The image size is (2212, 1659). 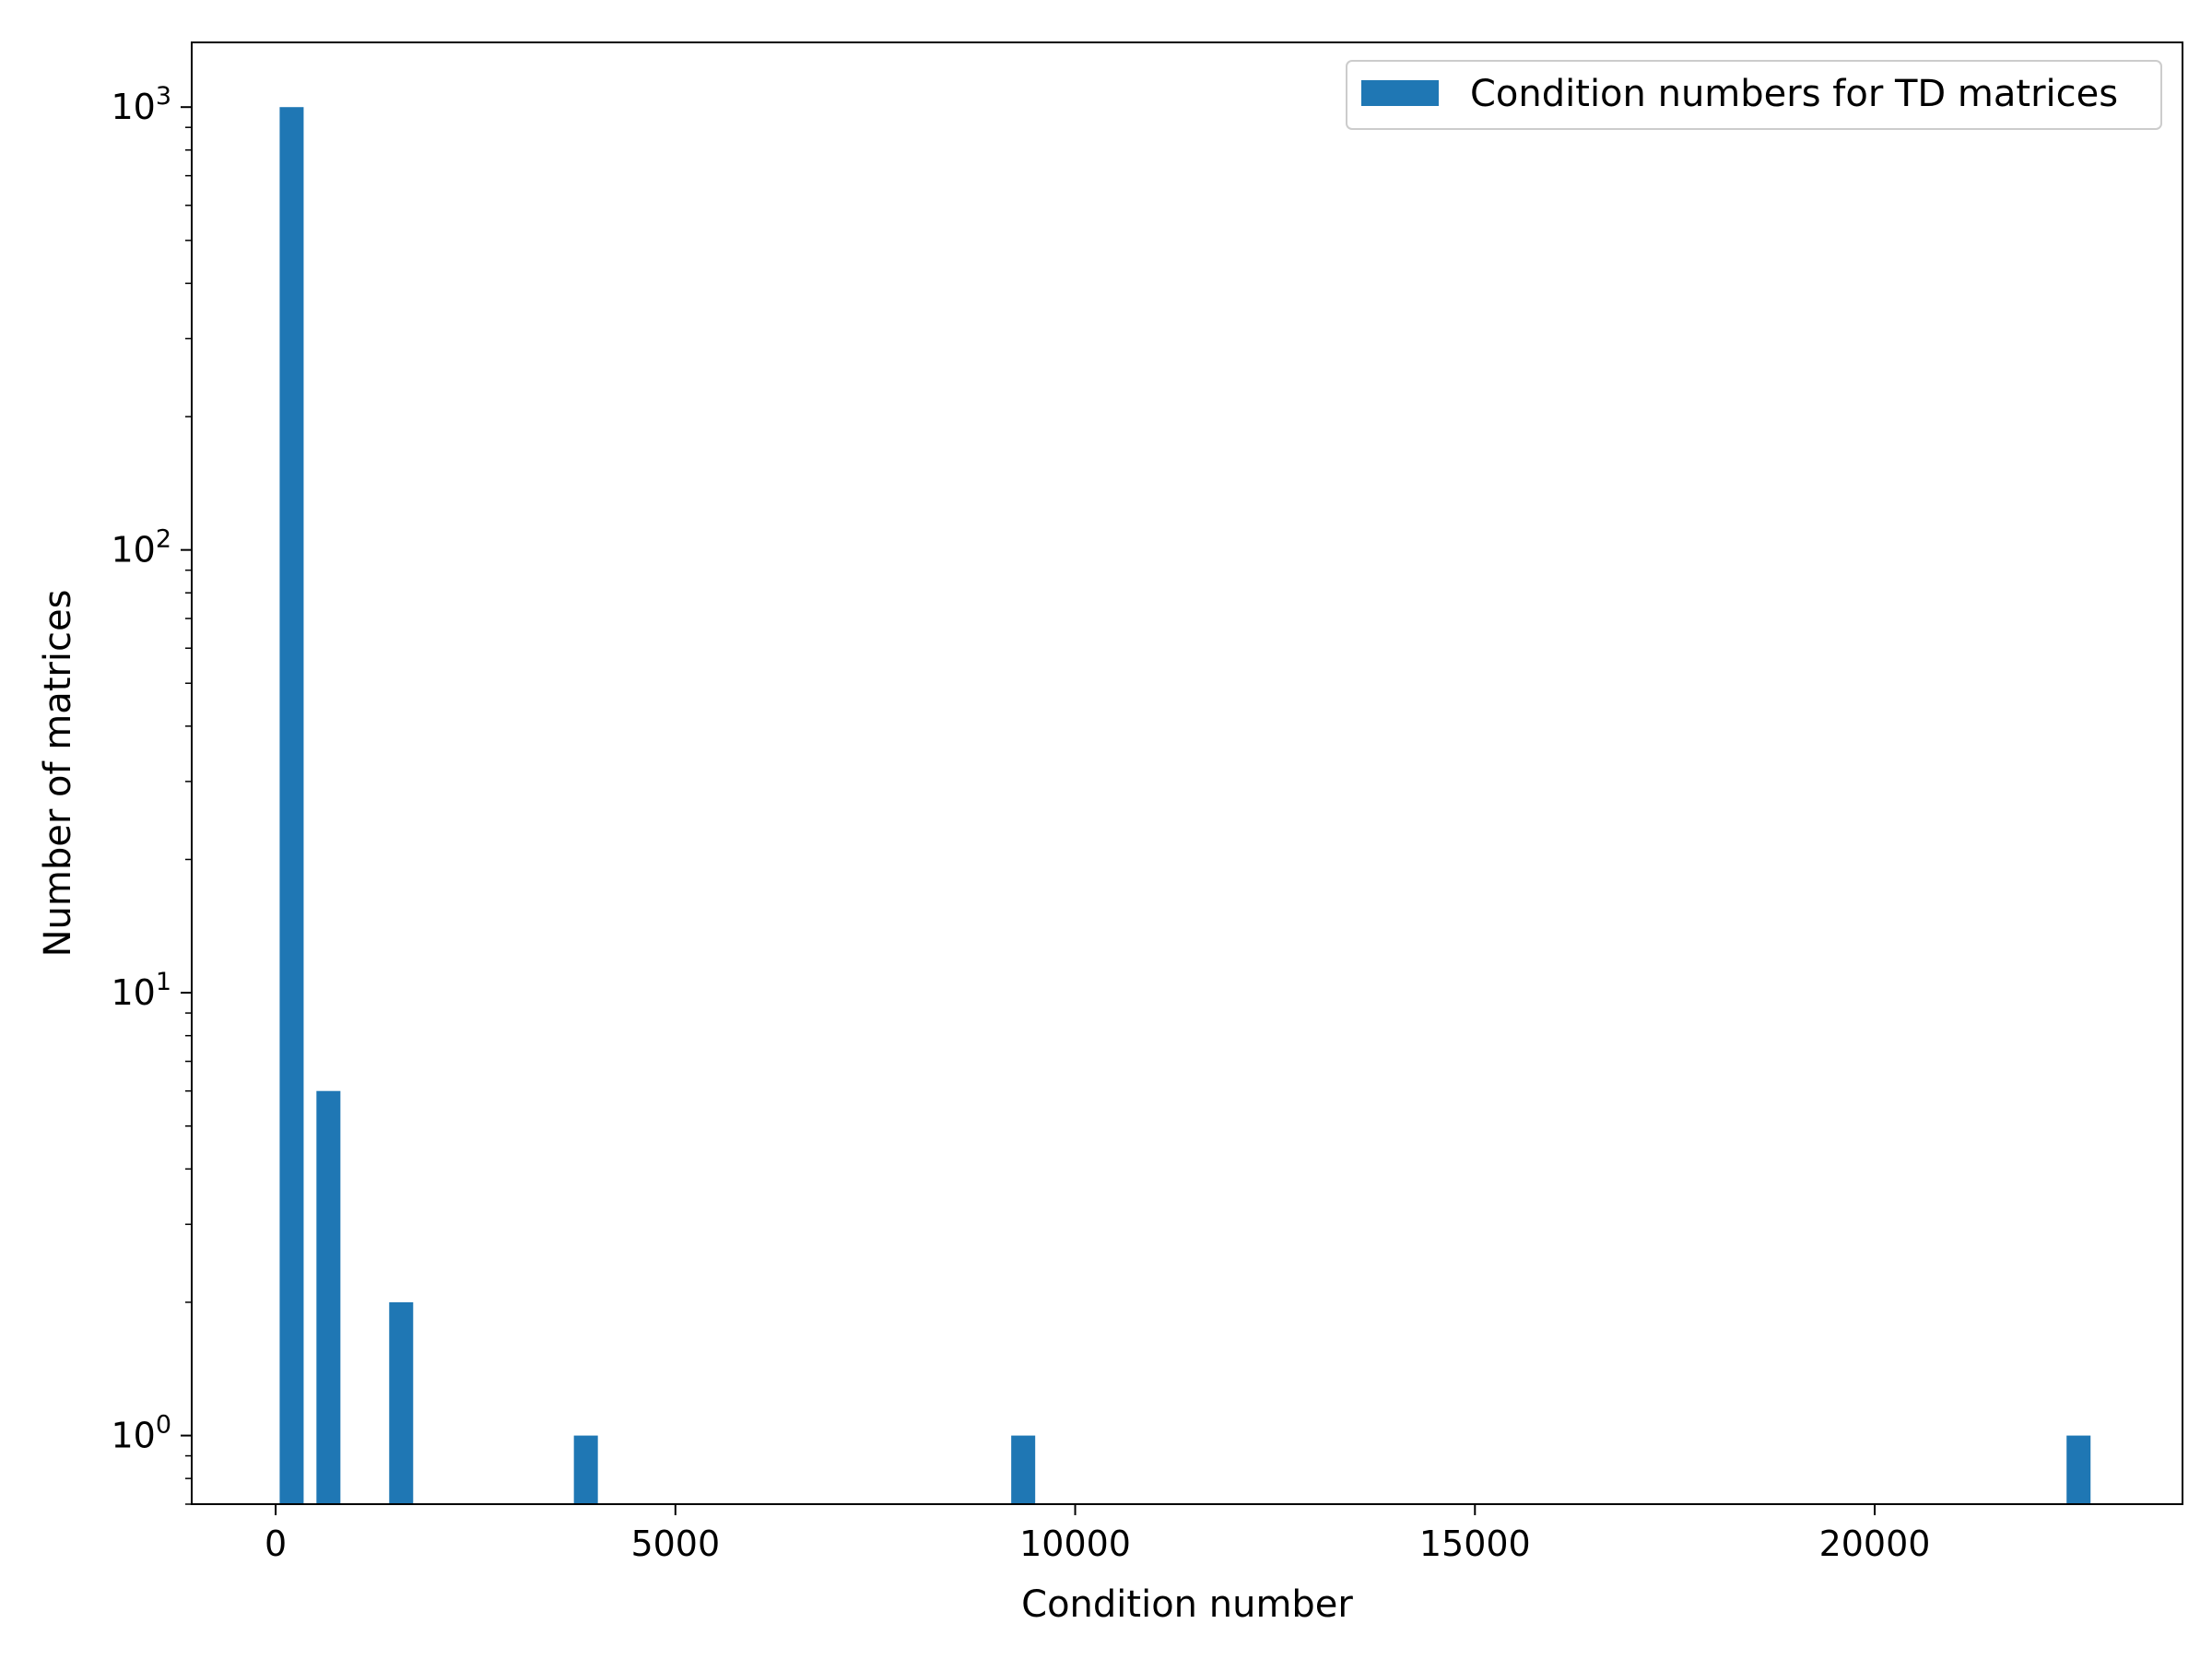 What do you see at coordinates (1794, 94) in the screenshot?
I see `legend-label: Condition numbers for TD matrices` at bounding box center [1794, 94].